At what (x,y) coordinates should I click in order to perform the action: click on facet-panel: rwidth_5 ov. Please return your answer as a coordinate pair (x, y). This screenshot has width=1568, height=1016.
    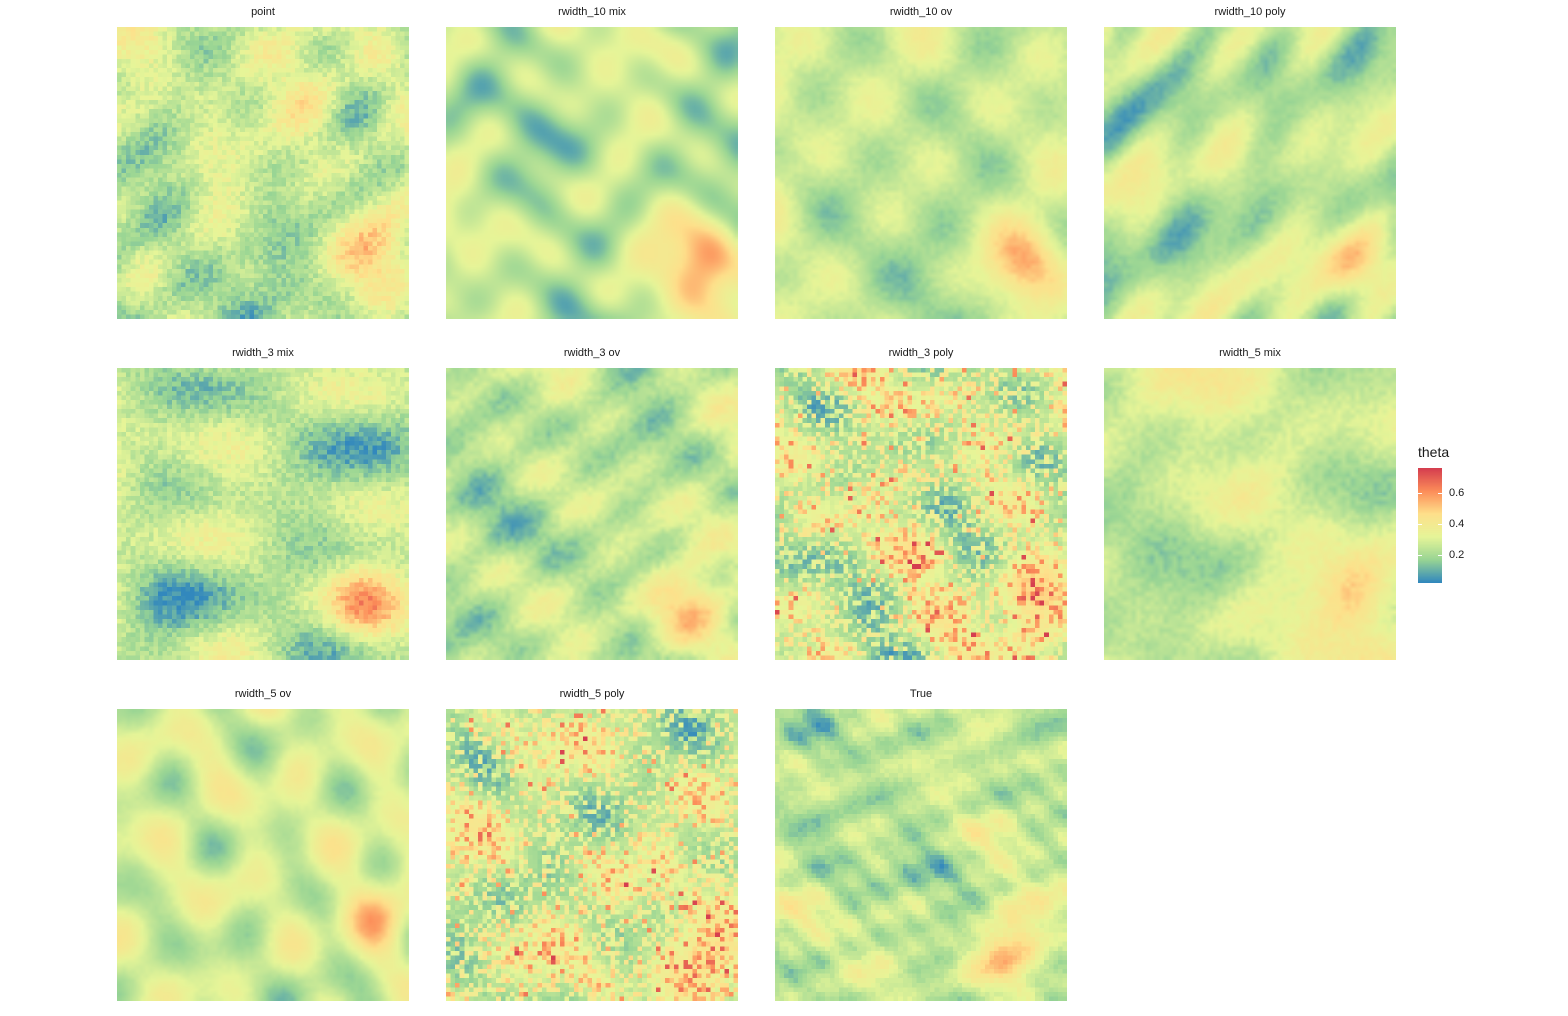
    Looking at the image, I should click on (263, 844).